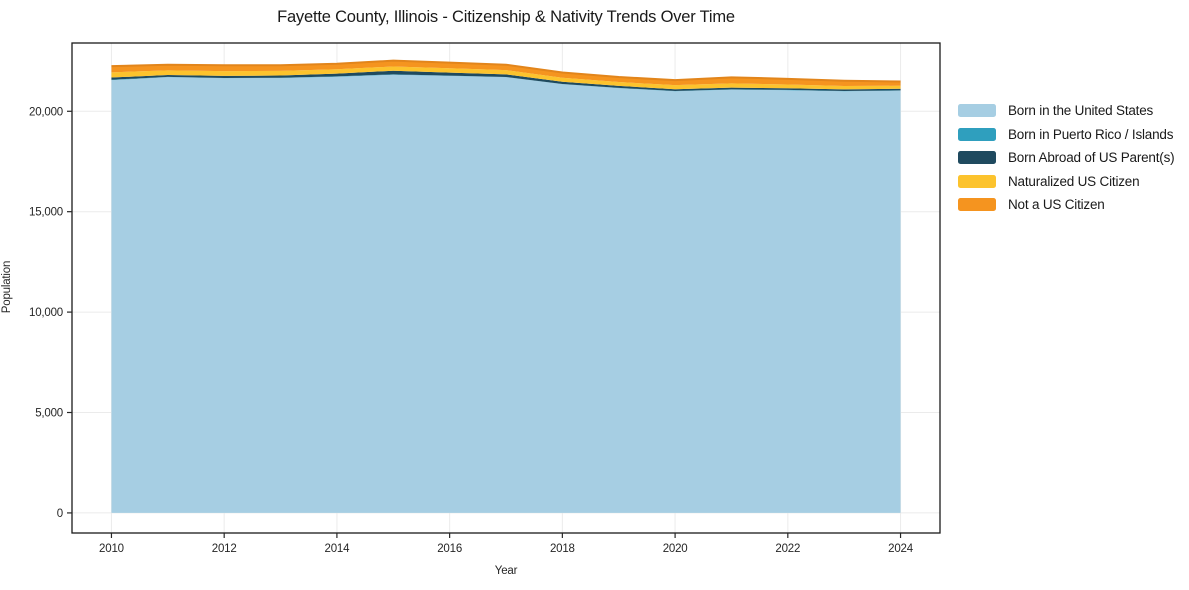  I want to click on y-axis-label: Population, so click(7, 287).